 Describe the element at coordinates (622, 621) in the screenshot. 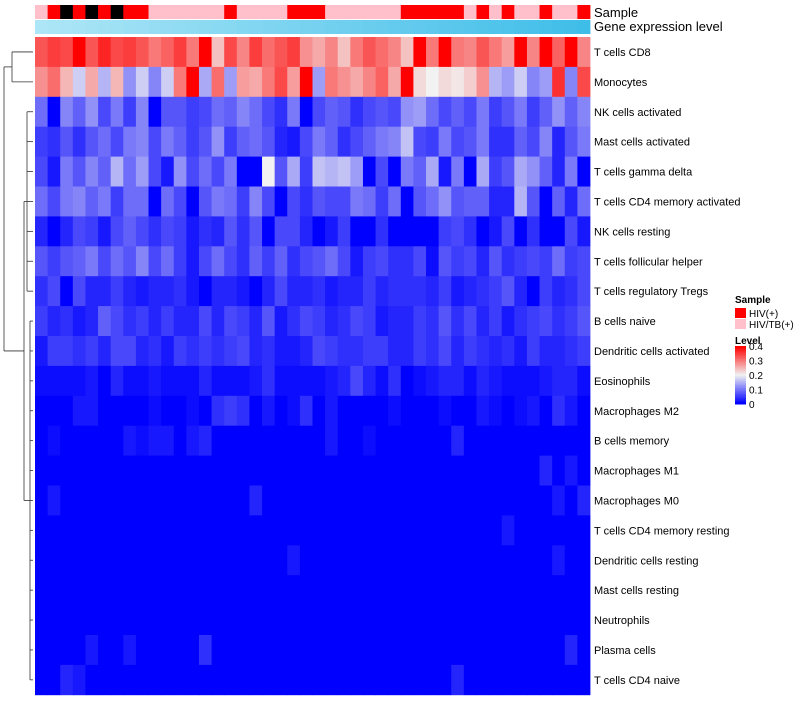

I see `row-label: Neutrophils` at that location.